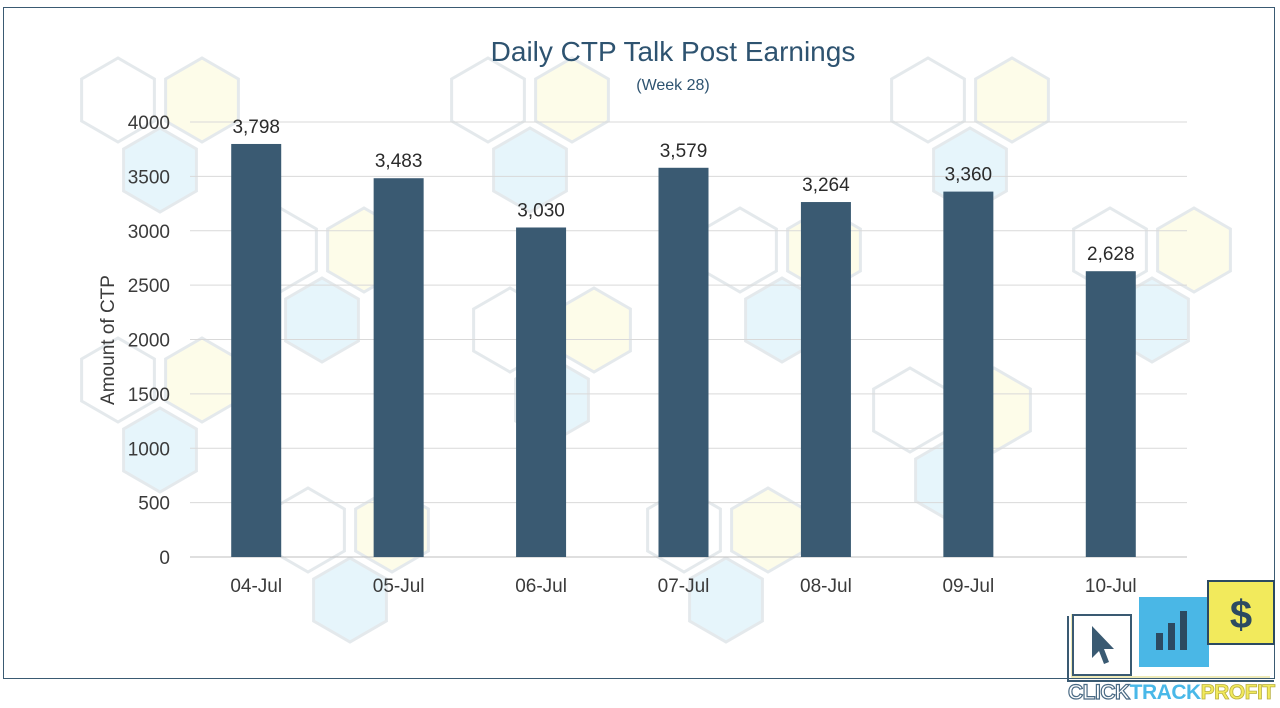  What do you see at coordinates (684, 151) in the screenshot?
I see `data-label: 3,579` at bounding box center [684, 151].